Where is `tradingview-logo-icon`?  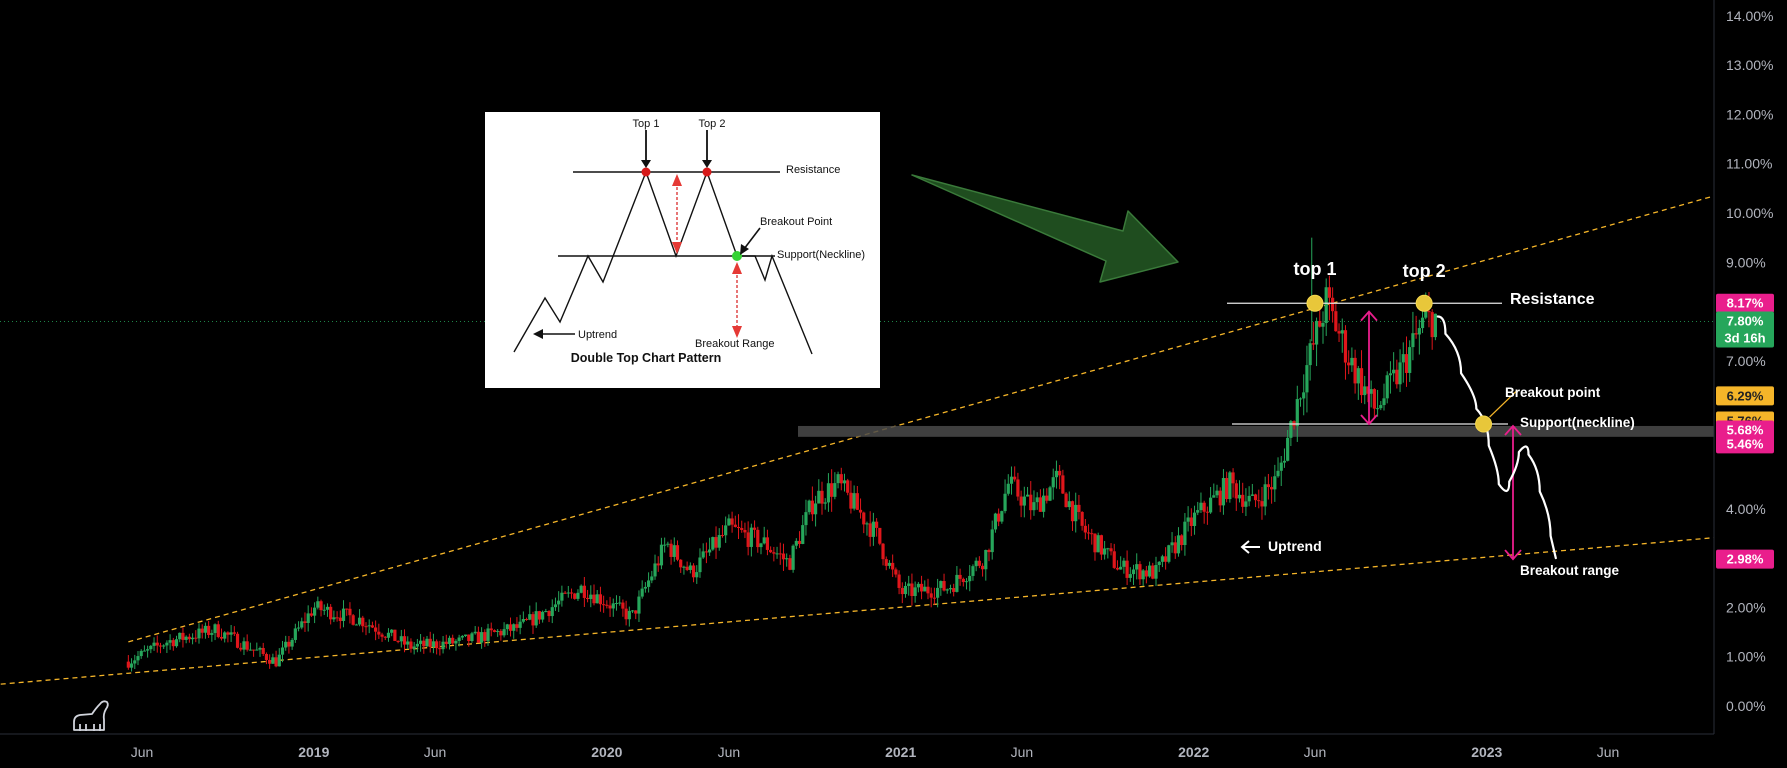
tradingview-logo-icon is located at coordinates (91, 715).